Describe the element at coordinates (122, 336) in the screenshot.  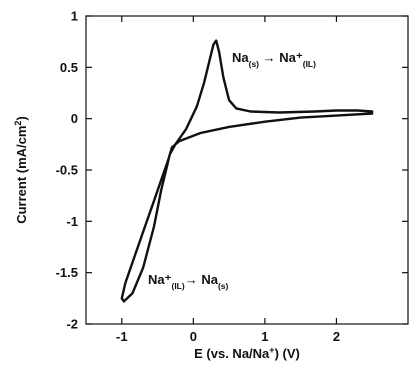
I see `x-tick-label: -1` at that location.